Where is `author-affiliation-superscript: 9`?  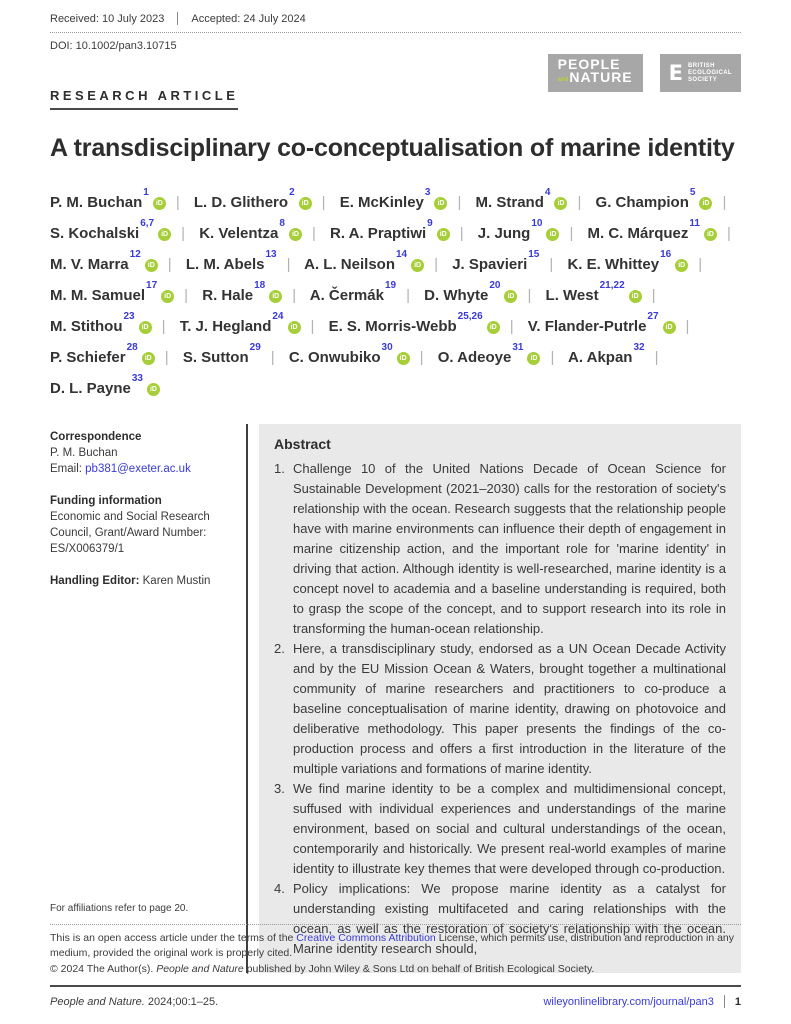
author-affiliation-superscript: 9 is located at coordinates (430, 223).